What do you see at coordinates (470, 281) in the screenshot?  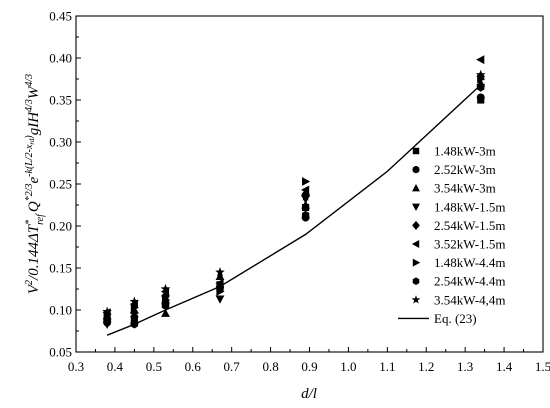 I see `legend-label: 2.54kW-4.4m` at bounding box center [470, 281].